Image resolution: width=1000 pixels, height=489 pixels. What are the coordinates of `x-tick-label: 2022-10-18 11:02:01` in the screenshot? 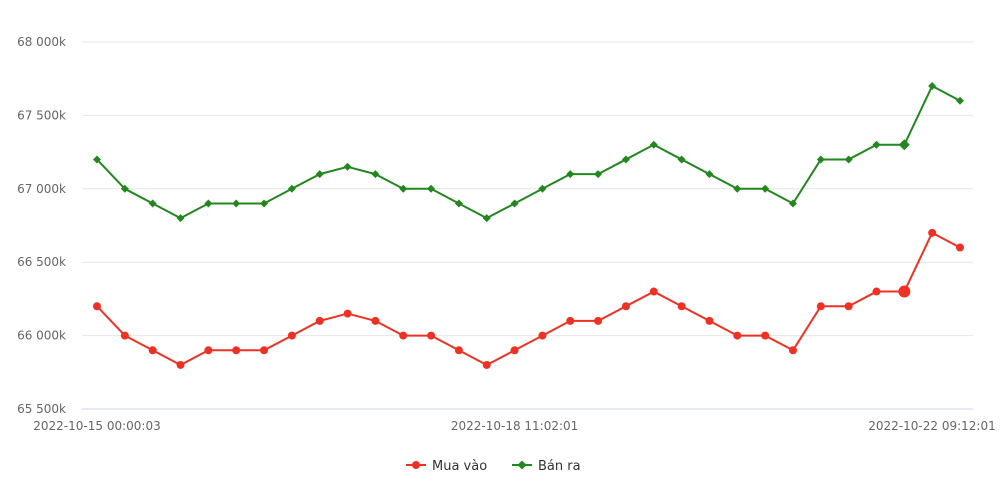 It's located at (514, 426).